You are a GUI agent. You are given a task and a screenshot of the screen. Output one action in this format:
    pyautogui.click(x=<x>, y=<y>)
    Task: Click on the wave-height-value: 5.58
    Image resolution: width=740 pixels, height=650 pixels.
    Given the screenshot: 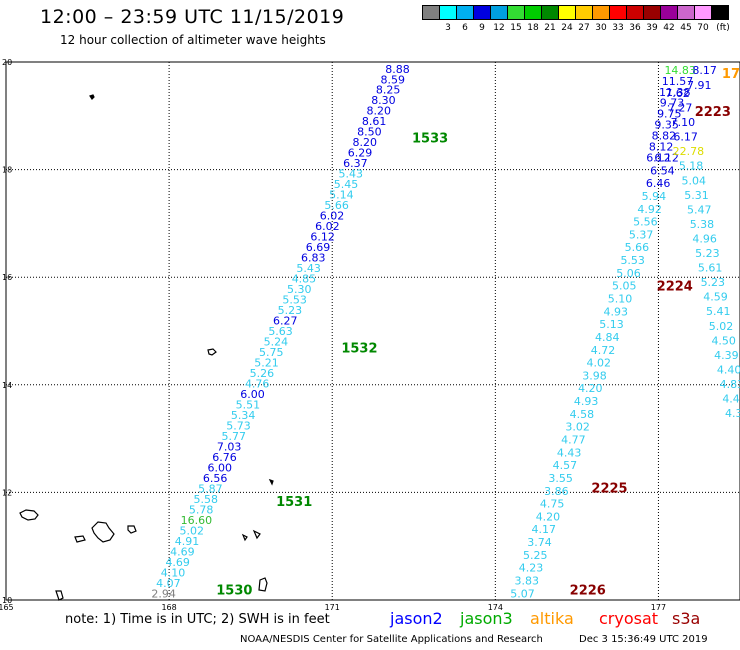 What is the action you would take?
    pyautogui.click(x=206, y=499)
    